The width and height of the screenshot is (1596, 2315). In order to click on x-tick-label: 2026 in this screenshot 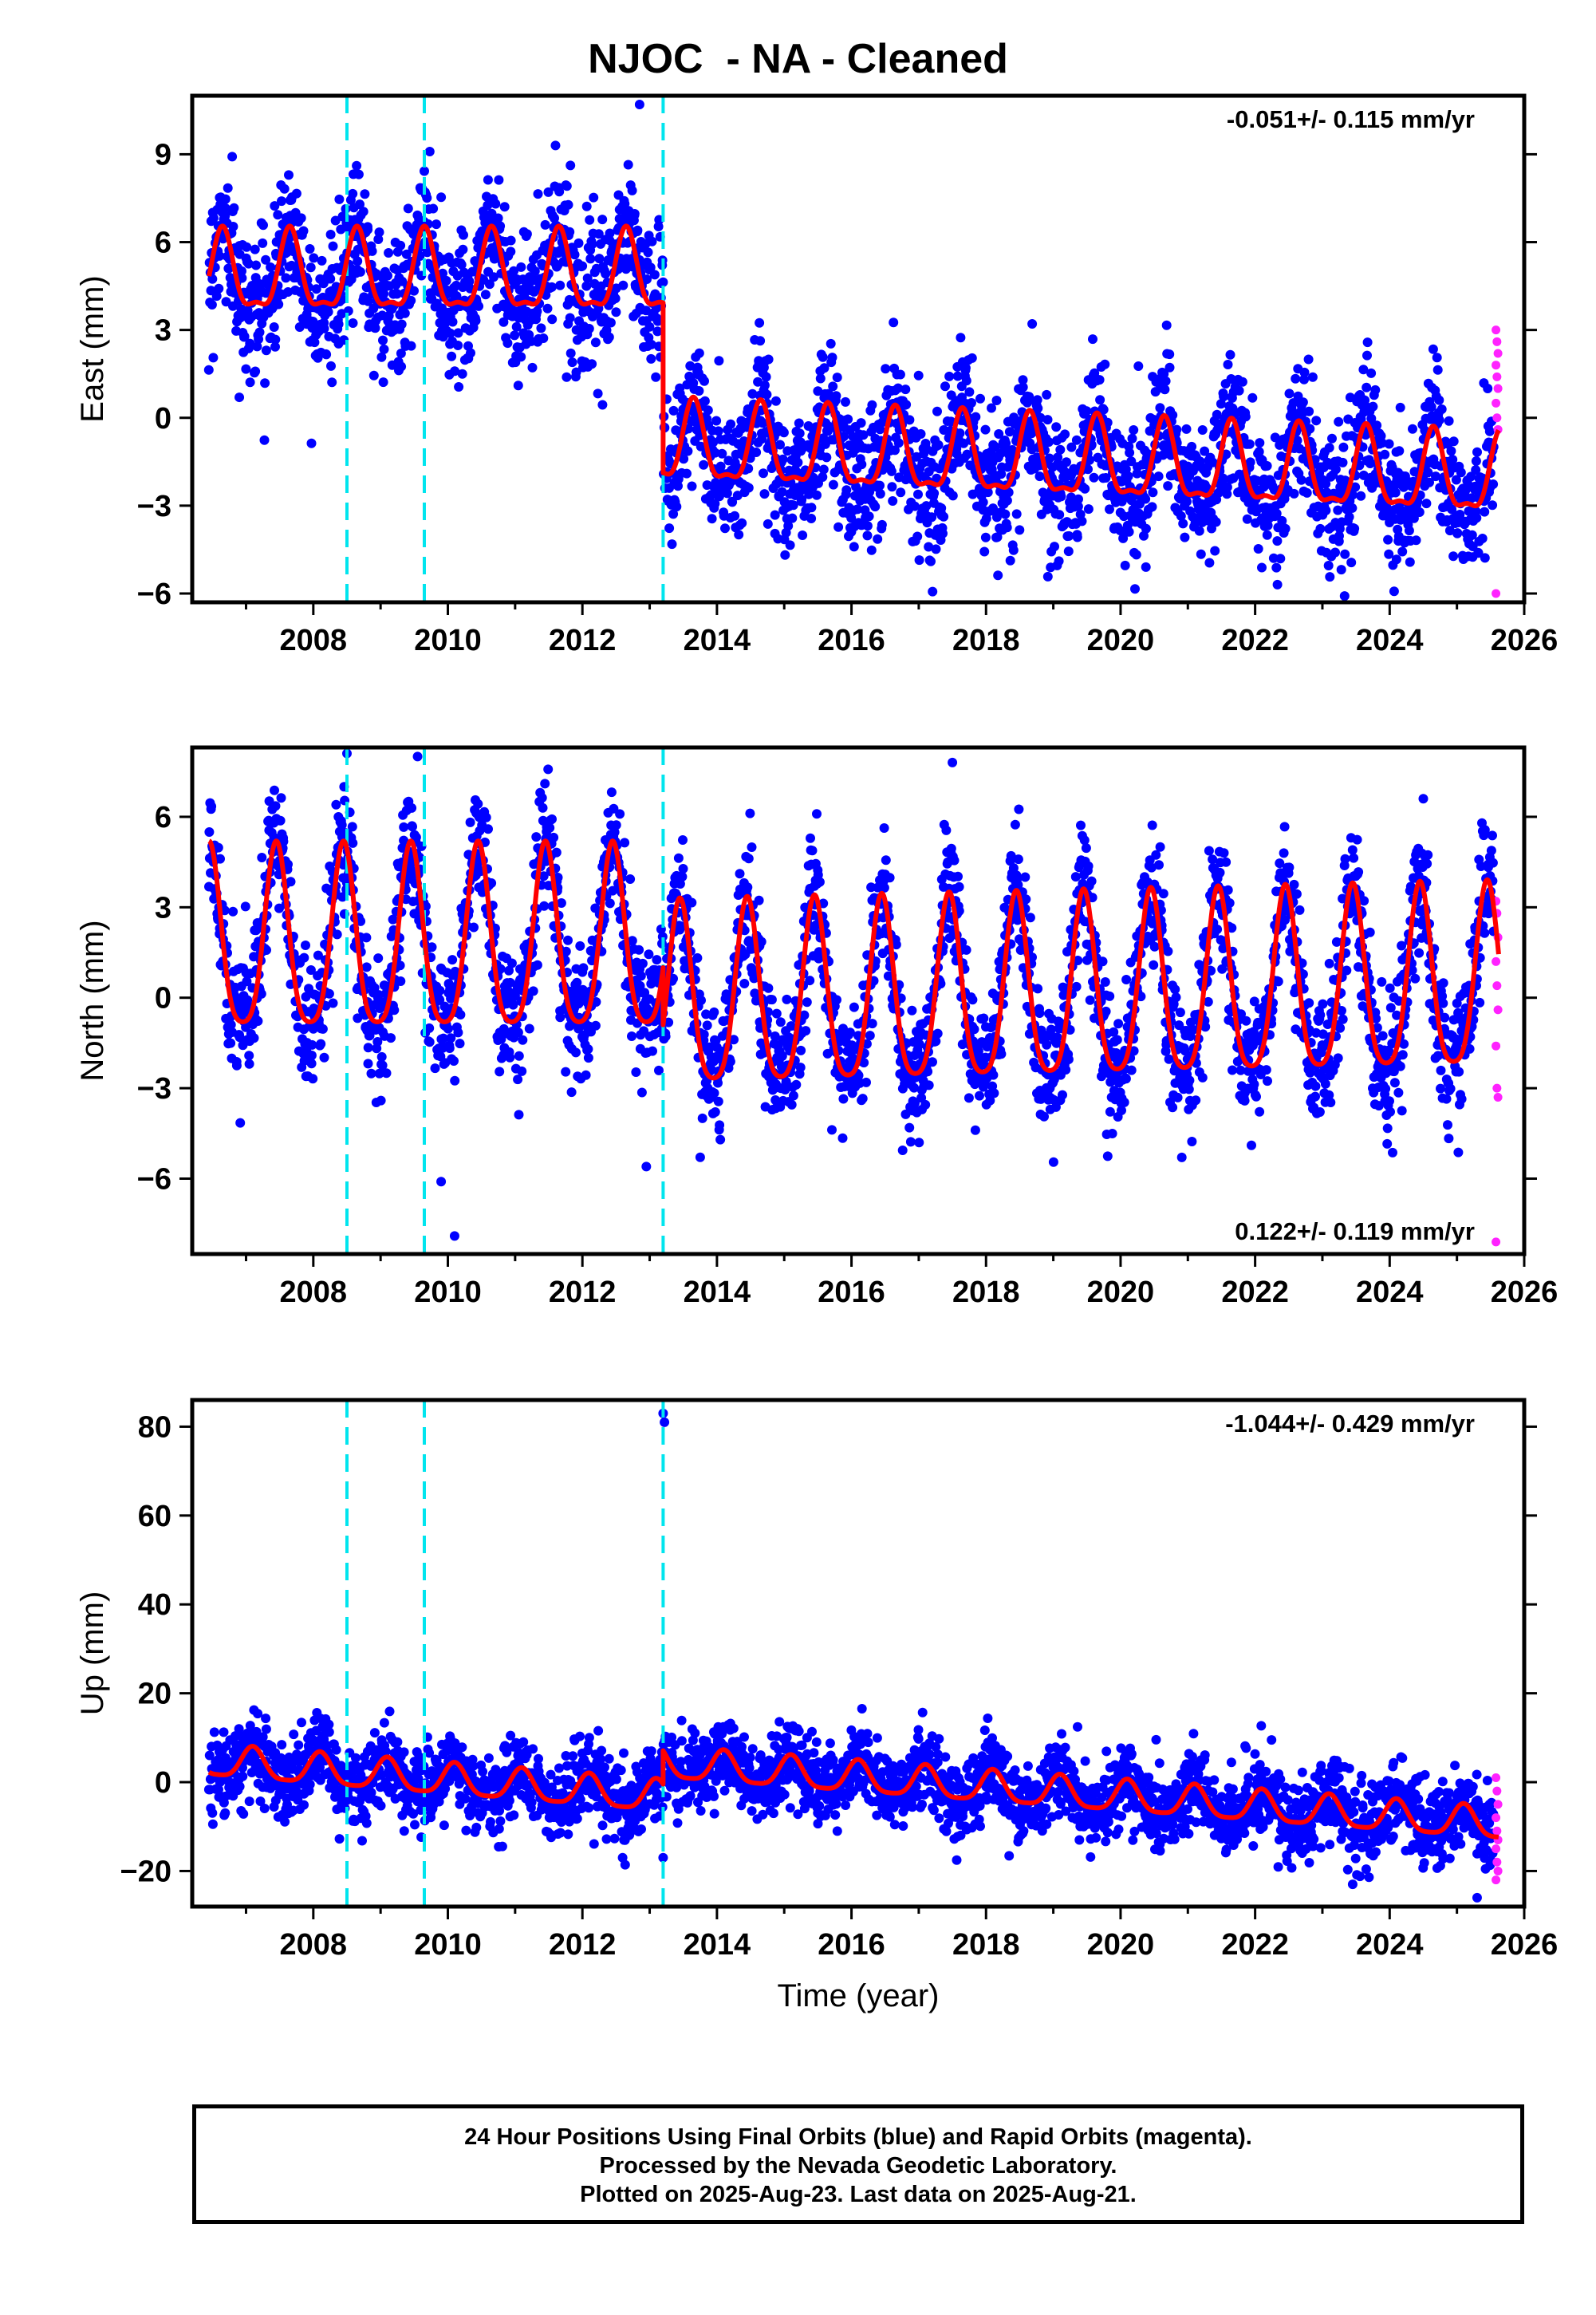, I will do `click(1525, 640)`.